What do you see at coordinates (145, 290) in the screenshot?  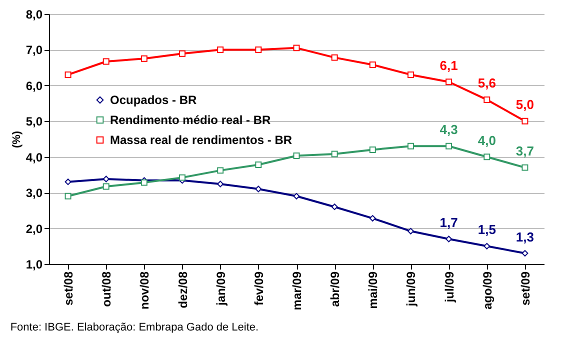 I see `x-tick-label: nov/08` at bounding box center [145, 290].